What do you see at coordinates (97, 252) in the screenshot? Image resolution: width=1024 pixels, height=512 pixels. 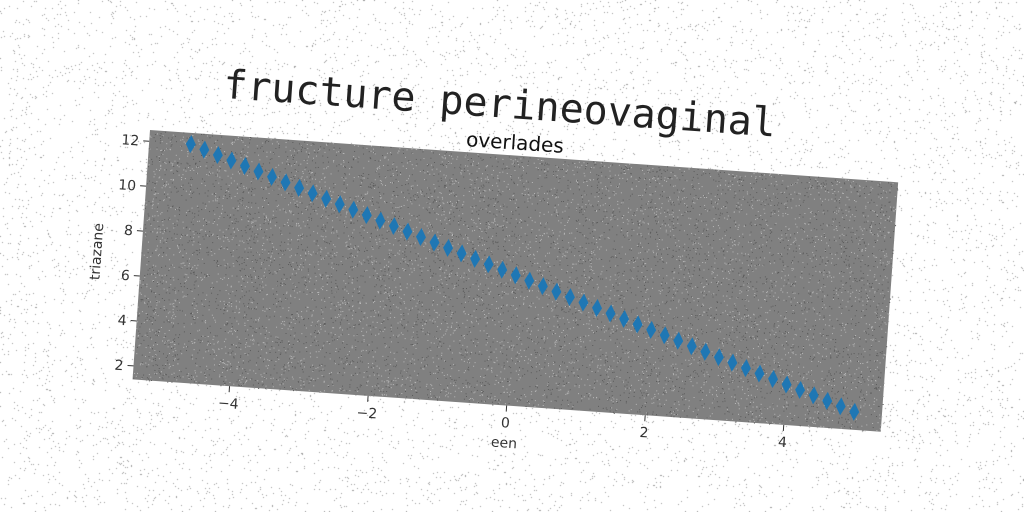 I see `y-axis-label: triazane` at bounding box center [97, 252].